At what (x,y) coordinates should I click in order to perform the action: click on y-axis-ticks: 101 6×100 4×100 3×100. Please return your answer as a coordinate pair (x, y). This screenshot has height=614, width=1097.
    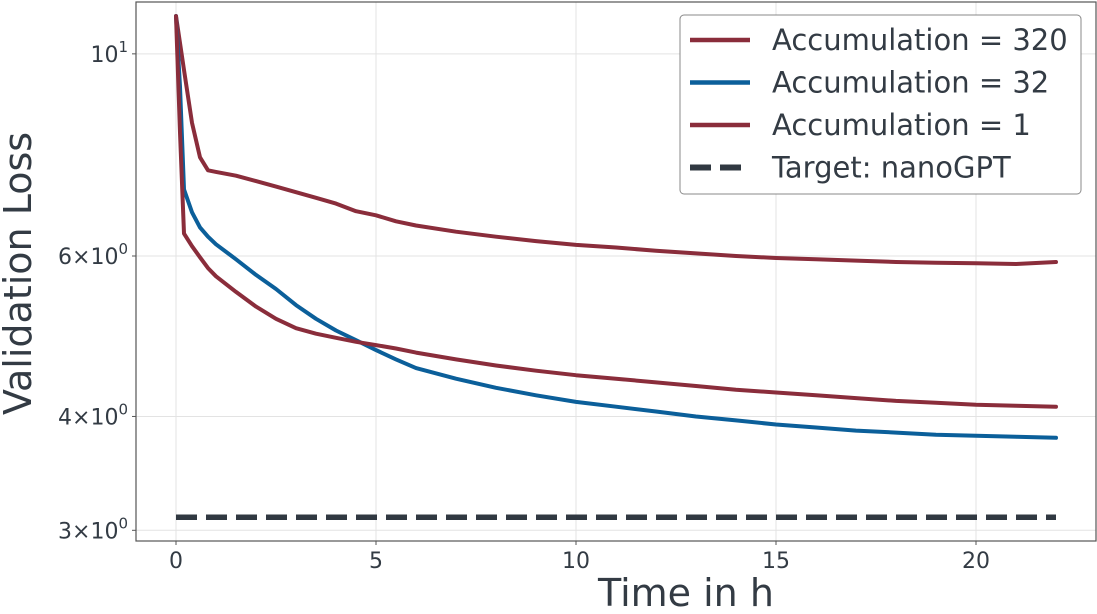
    Looking at the image, I should click on (97, 291).